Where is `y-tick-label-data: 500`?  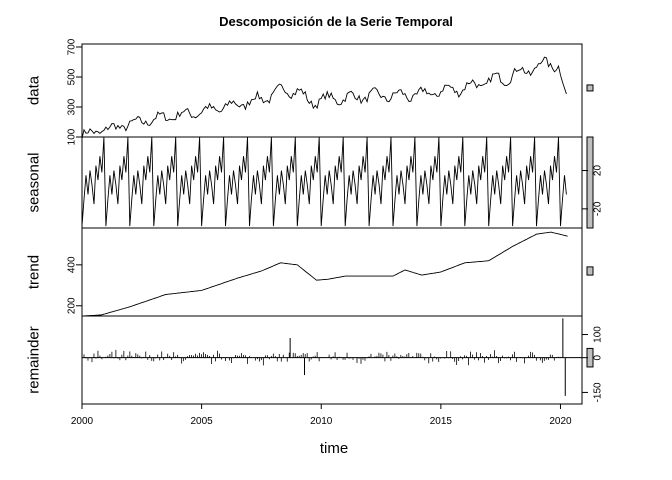 y-tick-label-data: 500 is located at coordinates (72, 76).